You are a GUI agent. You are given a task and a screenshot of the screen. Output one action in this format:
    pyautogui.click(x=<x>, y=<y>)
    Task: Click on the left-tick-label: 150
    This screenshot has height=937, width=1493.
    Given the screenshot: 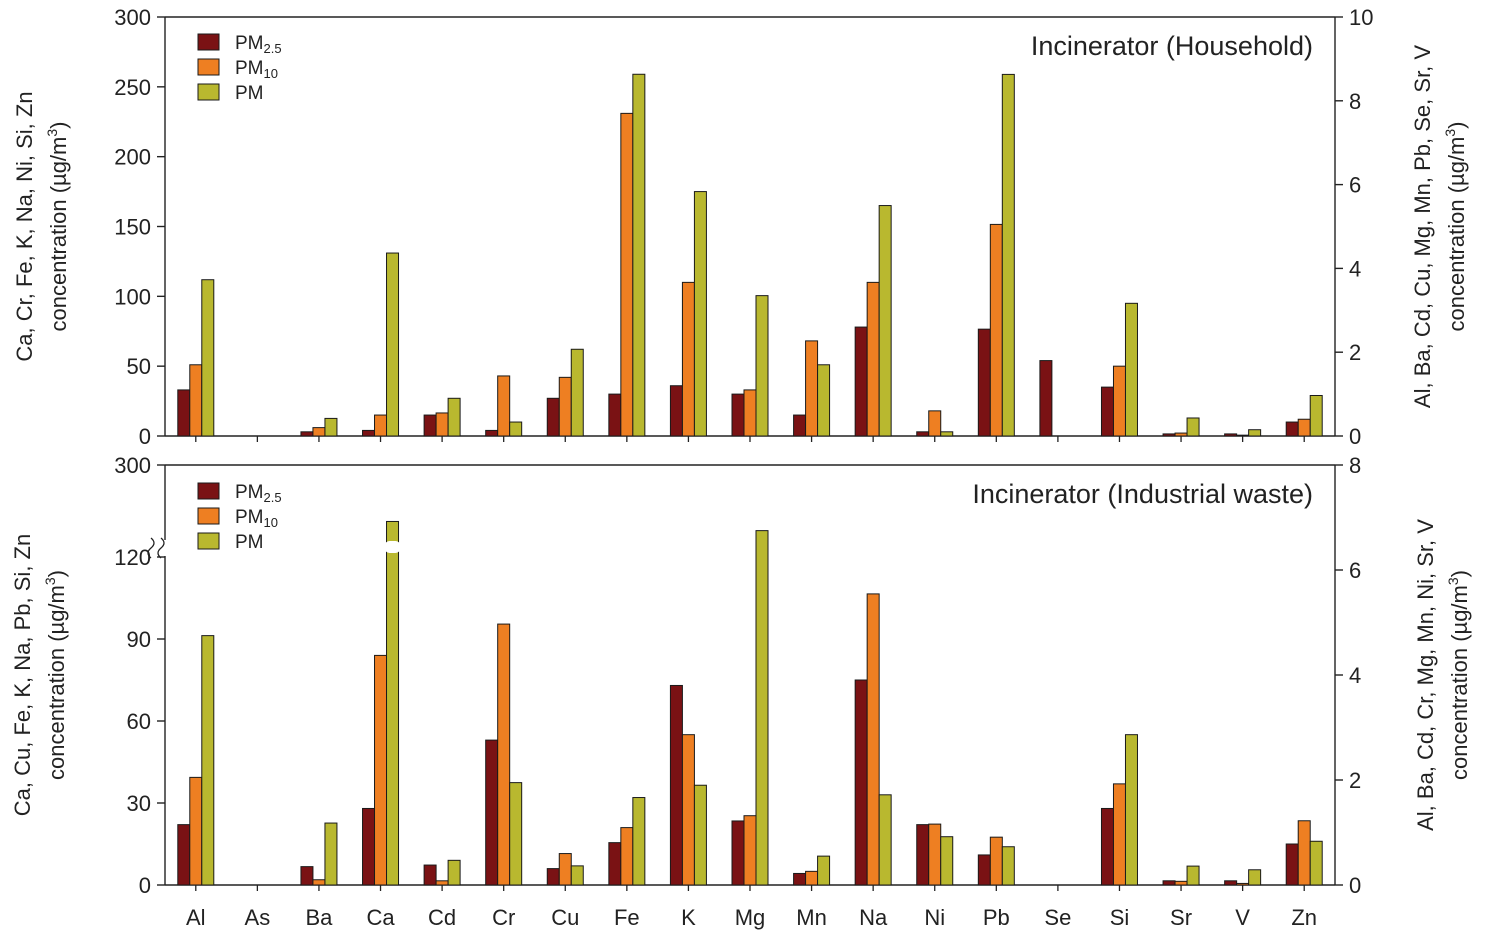 What is the action you would take?
    pyautogui.click(x=132, y=227)
    